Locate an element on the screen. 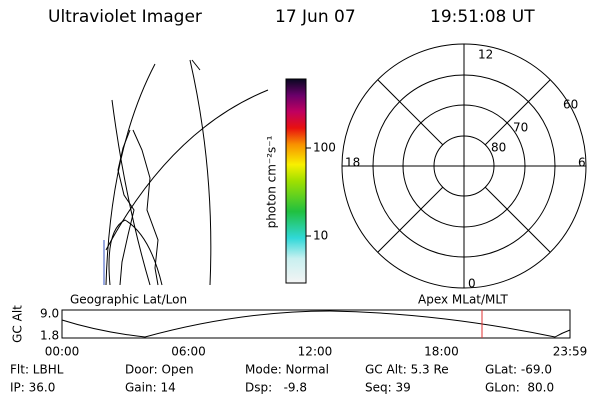 The height and width of the screenshot is (400, 600). polar-label: 80 is located at coordinates (498, 148).